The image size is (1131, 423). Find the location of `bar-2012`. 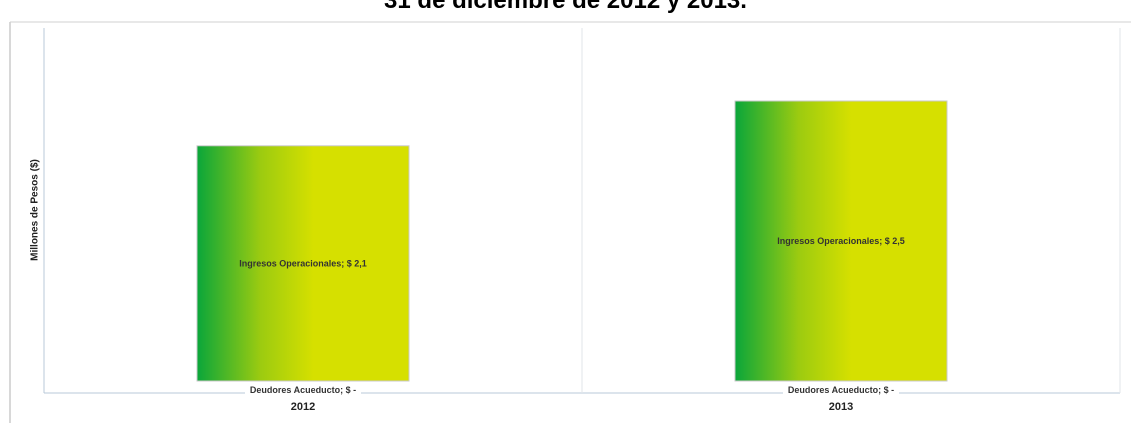

bar-2012 is located at coordinates (303, 263).